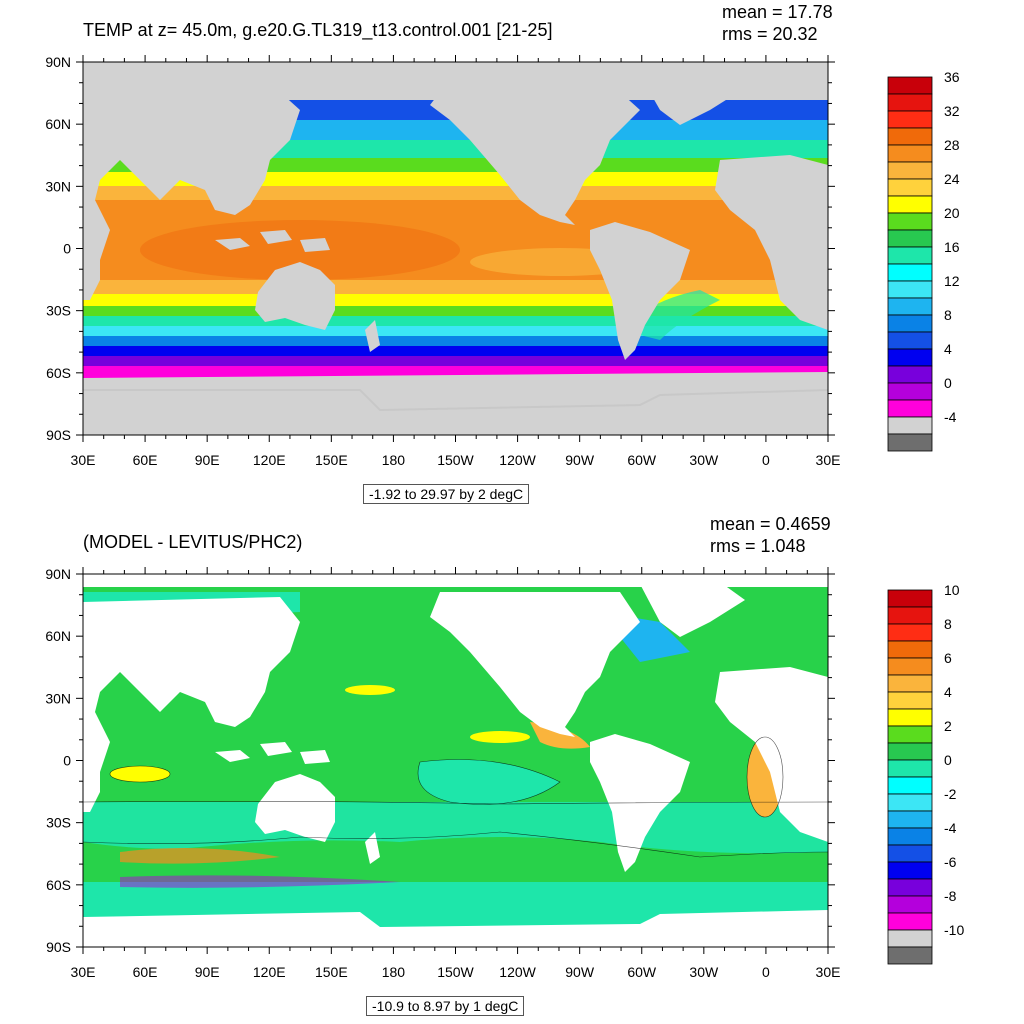 The width and height of the screenshot is (1024, 1024). I want to click on warm-anomaly-equatorial-pacific, so click(500, 737).